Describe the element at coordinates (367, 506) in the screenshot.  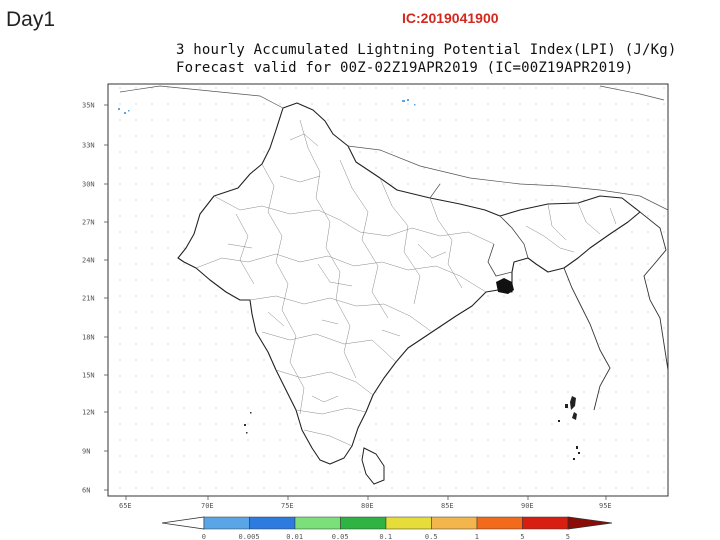
I see `lon-tick-label: 80E` at that location.